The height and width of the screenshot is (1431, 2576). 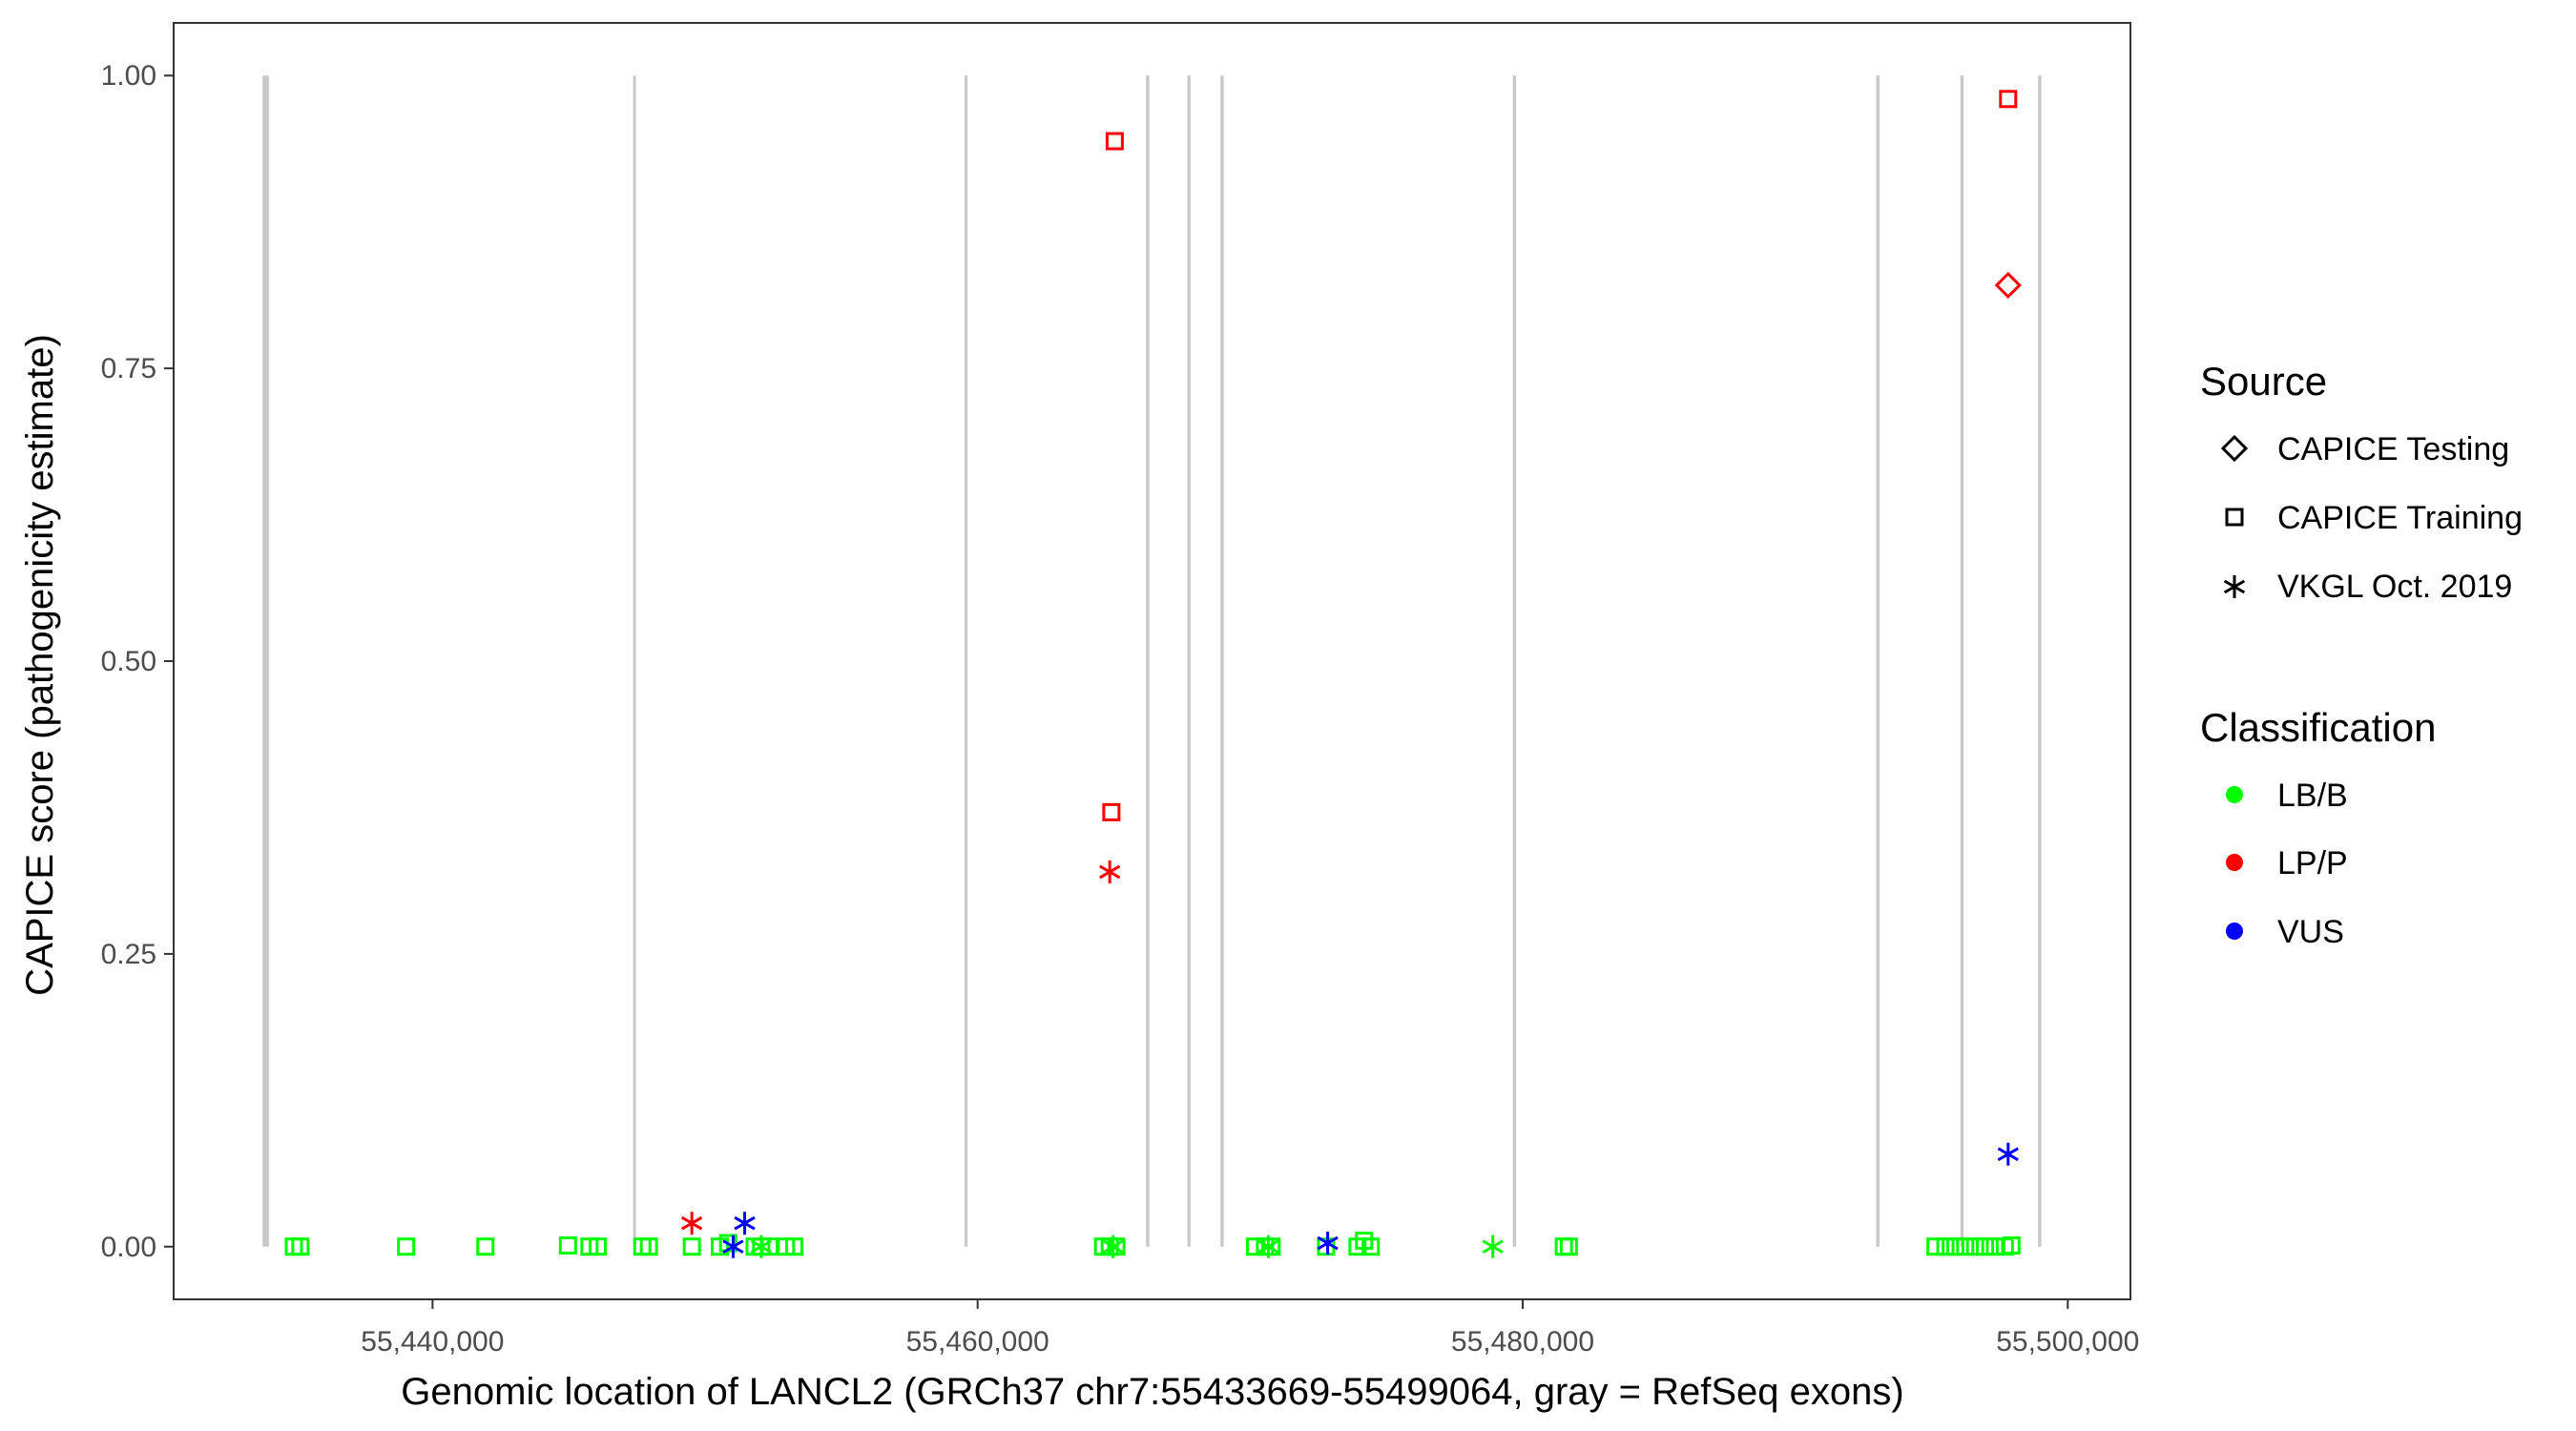 I want to click on y-tick-label: 0.50, so click(x=128, y=661).